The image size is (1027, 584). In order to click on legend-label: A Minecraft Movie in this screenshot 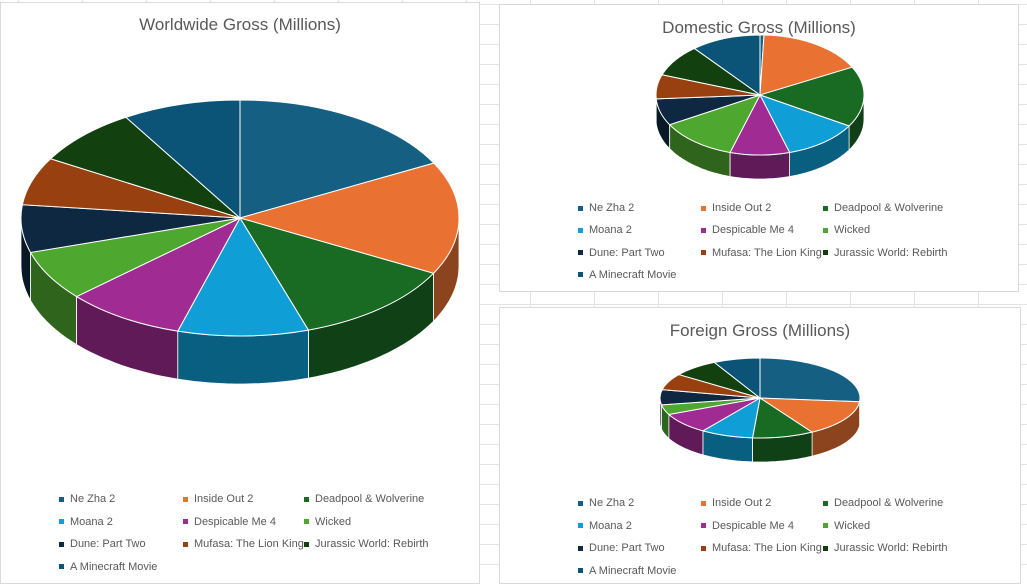, I will do `click(633, 570)`.